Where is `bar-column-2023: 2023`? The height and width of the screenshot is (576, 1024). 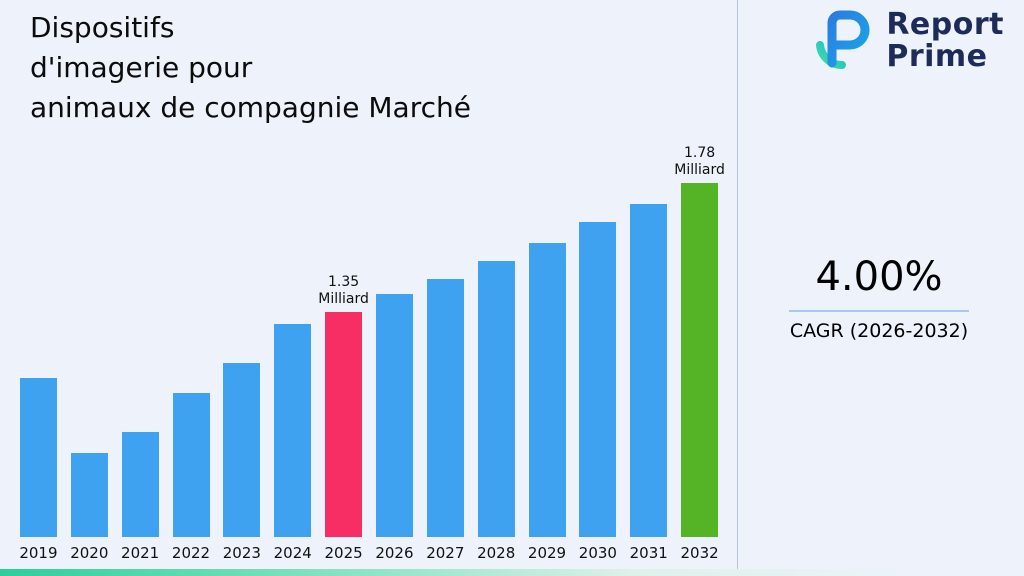
bar-column-2023: 2023 is located at coordinates (241, 462).